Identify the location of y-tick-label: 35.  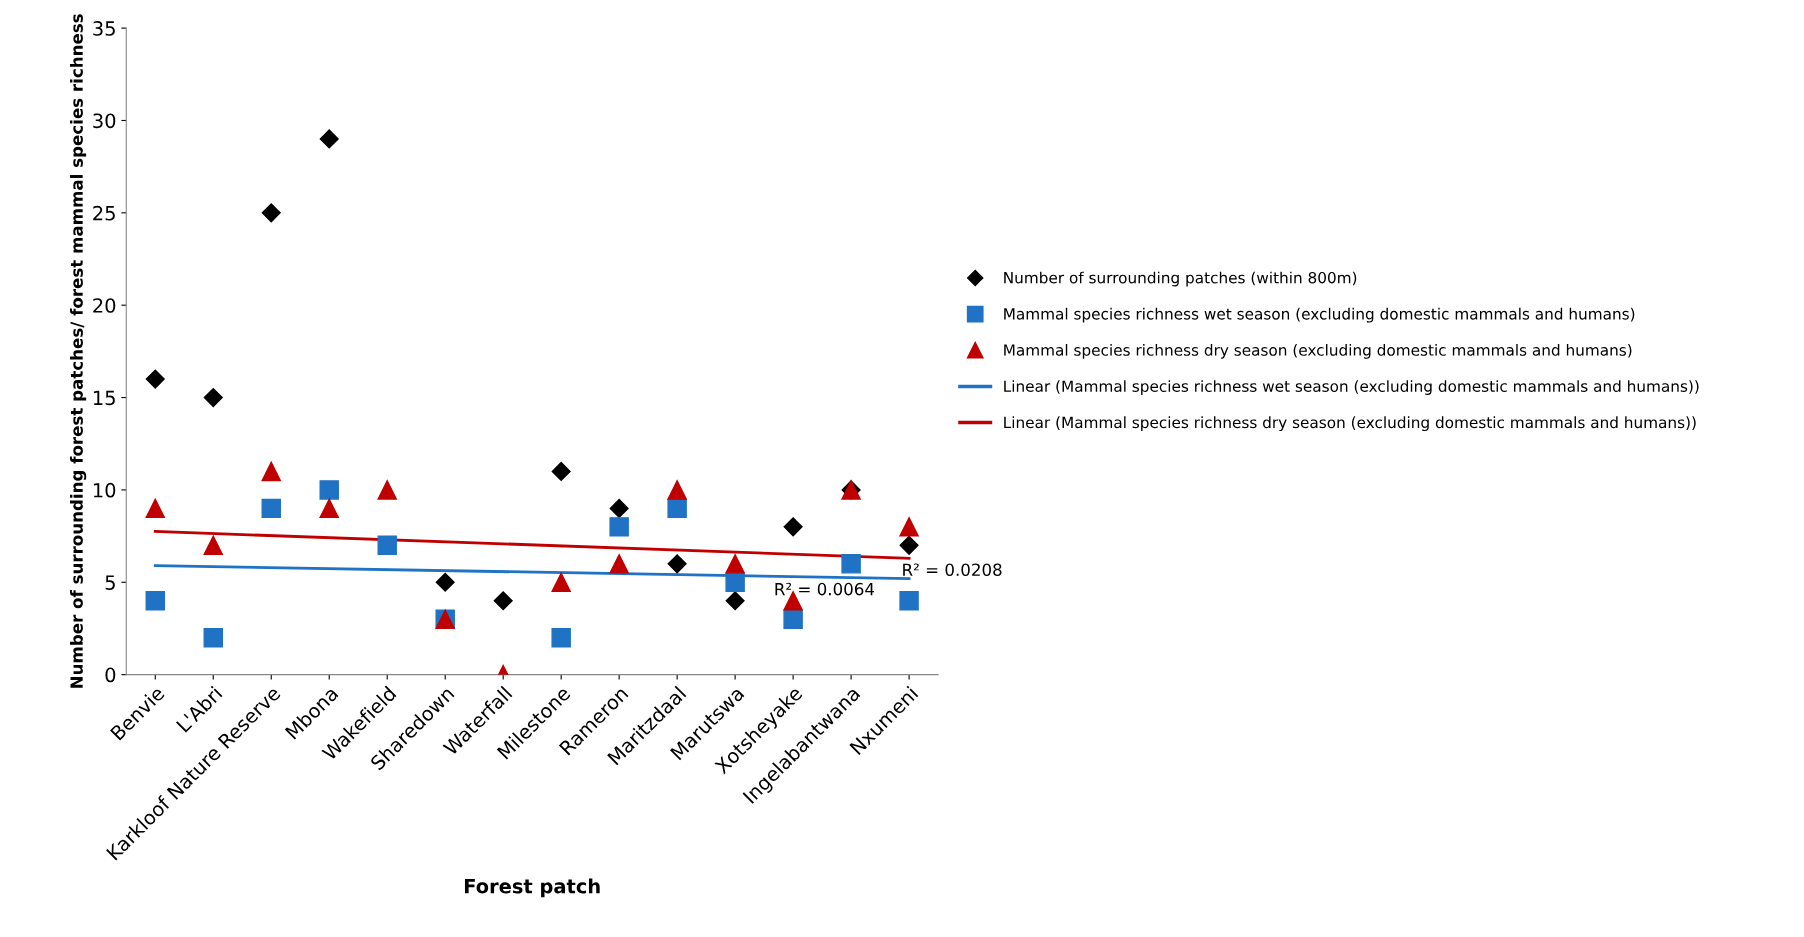
(104, 28).